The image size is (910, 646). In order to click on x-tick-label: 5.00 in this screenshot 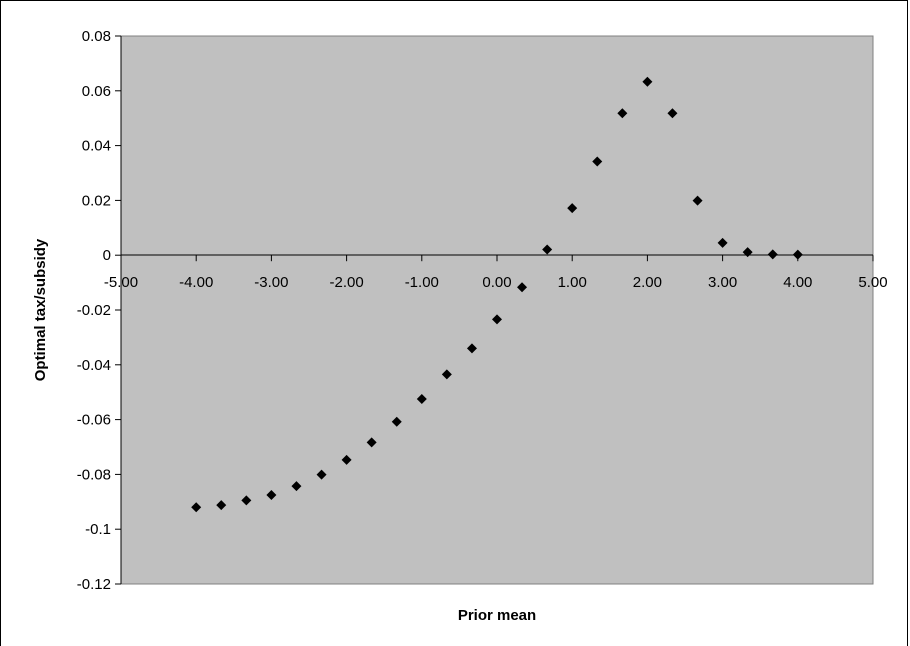, I will do `click(872, 282)`.